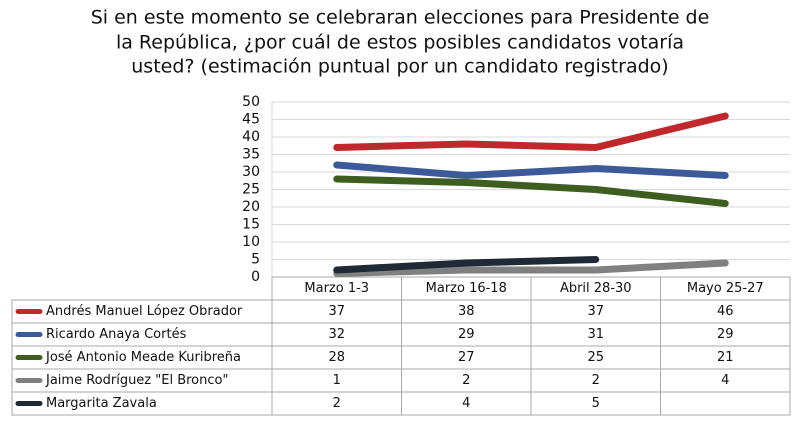 Image resolution: width=804 pixels, height=433 pixels. I want to click on legend-label: Jaime Rodríguez "El Bronco", so click(136, 380).